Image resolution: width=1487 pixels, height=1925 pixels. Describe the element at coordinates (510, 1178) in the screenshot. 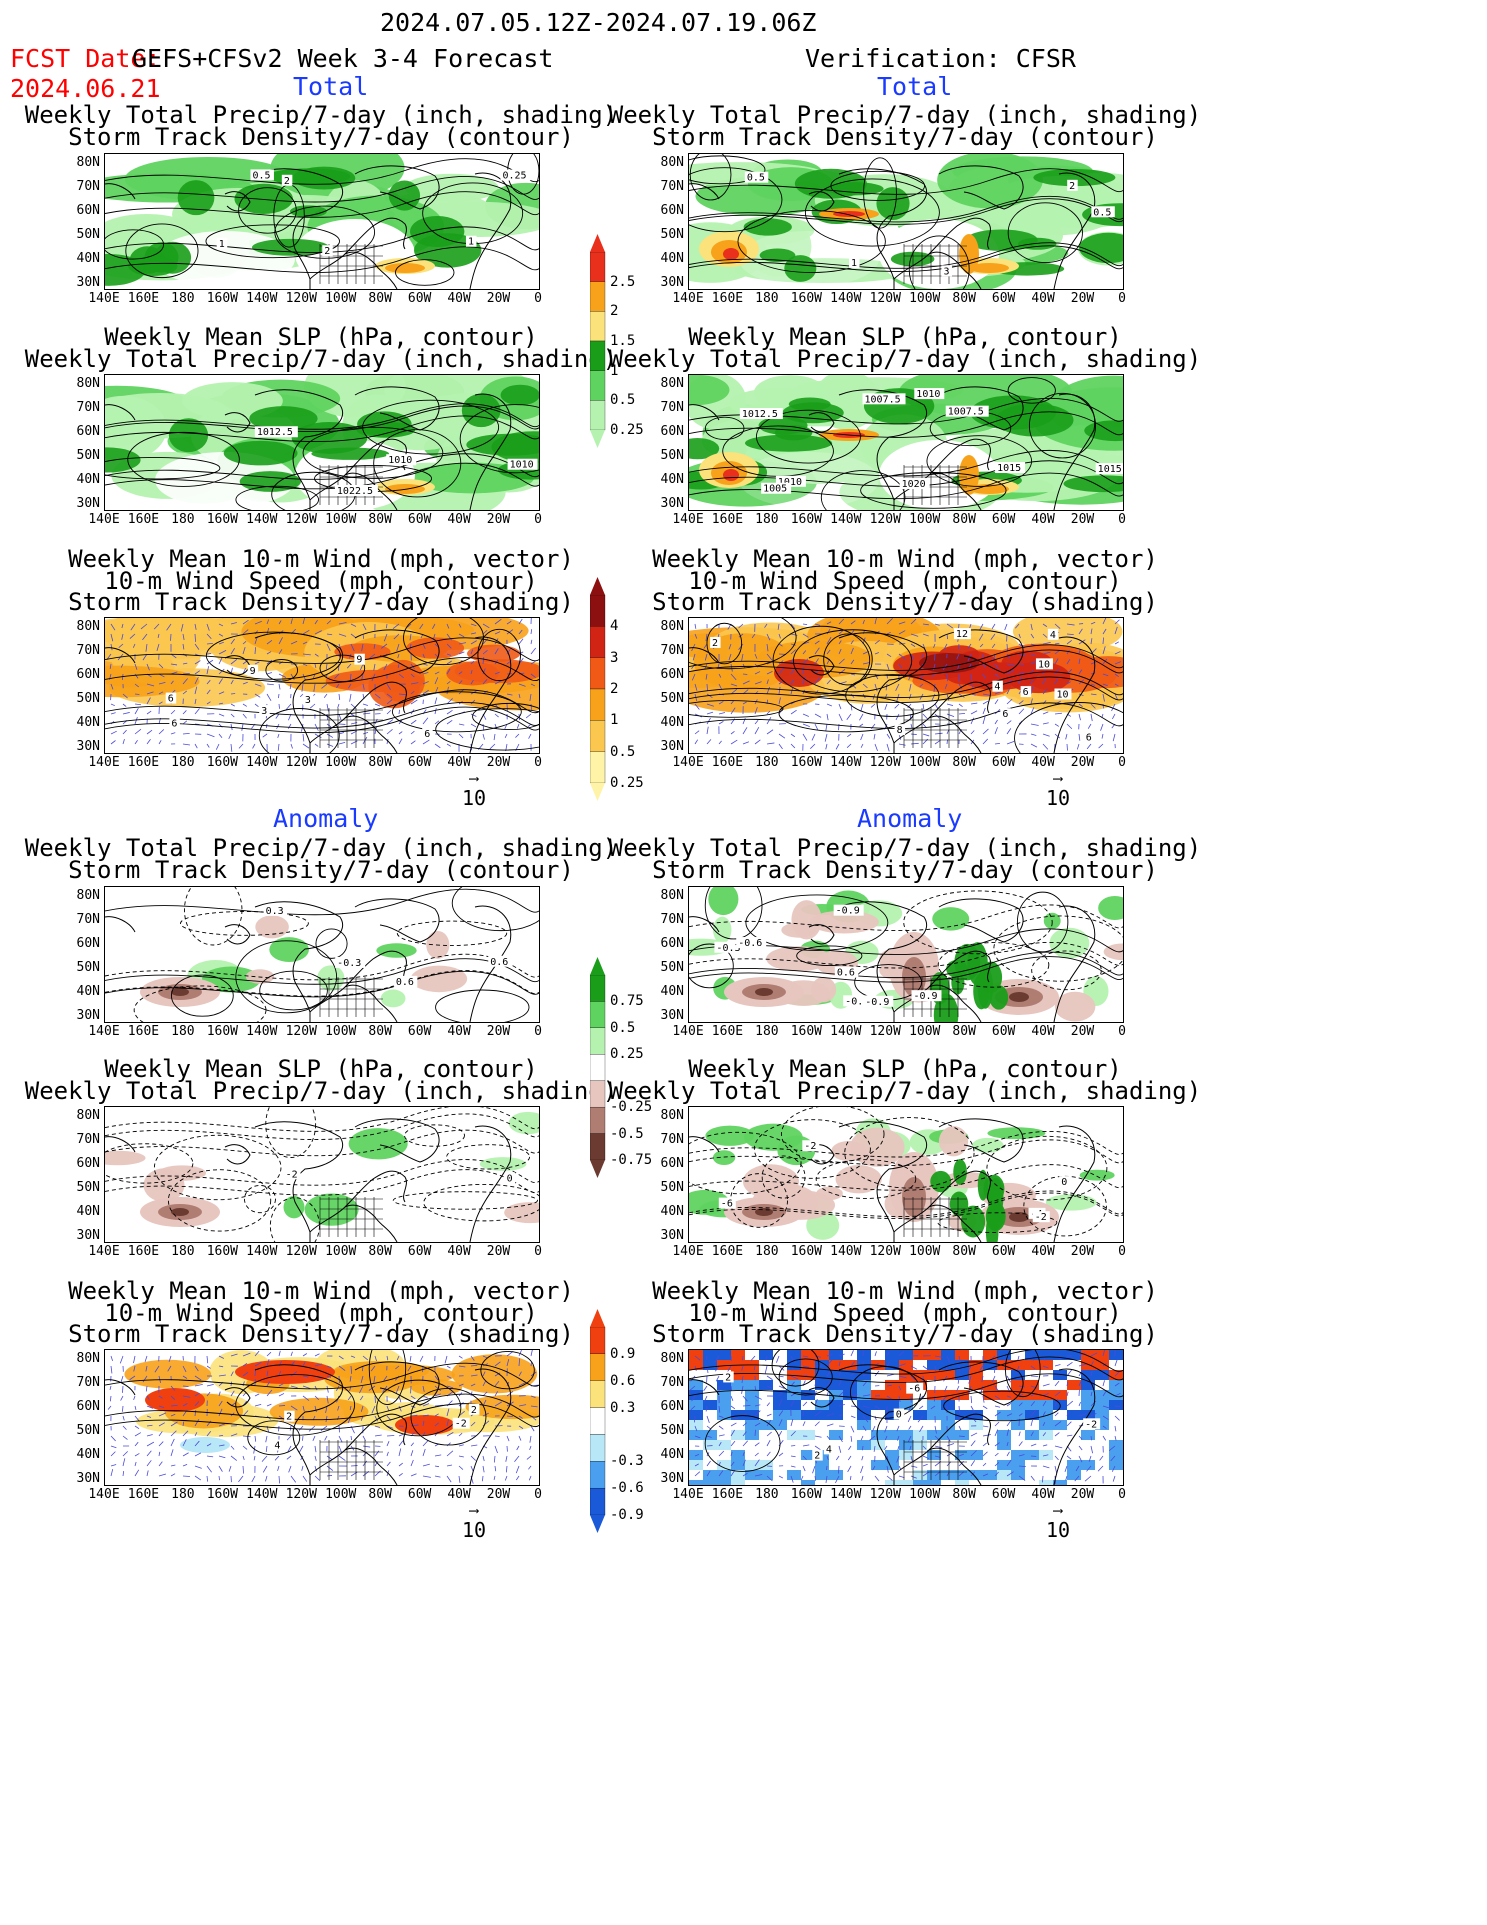

I see `contour-label: 0` at that location.